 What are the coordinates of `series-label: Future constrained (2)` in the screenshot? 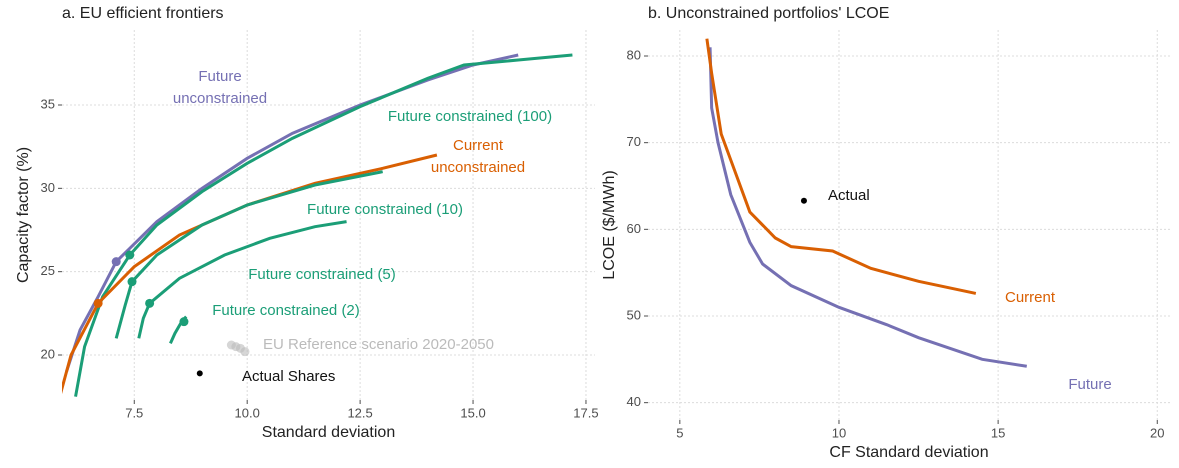 It's located at (286, 310).